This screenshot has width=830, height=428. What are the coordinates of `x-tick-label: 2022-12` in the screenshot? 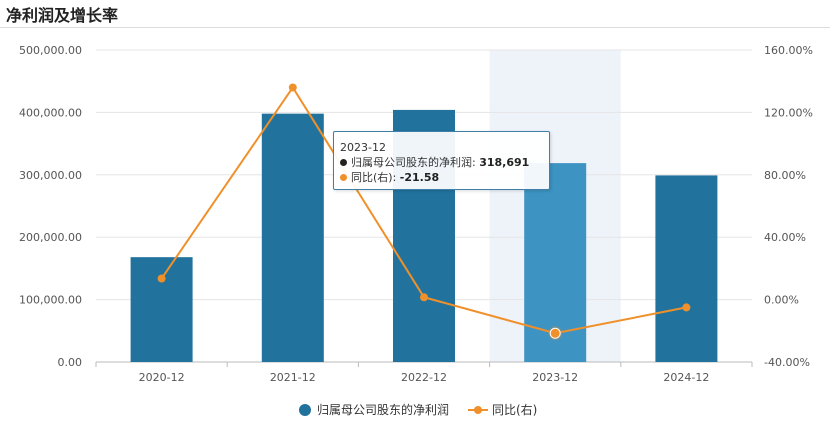 It's located at (424, 377).